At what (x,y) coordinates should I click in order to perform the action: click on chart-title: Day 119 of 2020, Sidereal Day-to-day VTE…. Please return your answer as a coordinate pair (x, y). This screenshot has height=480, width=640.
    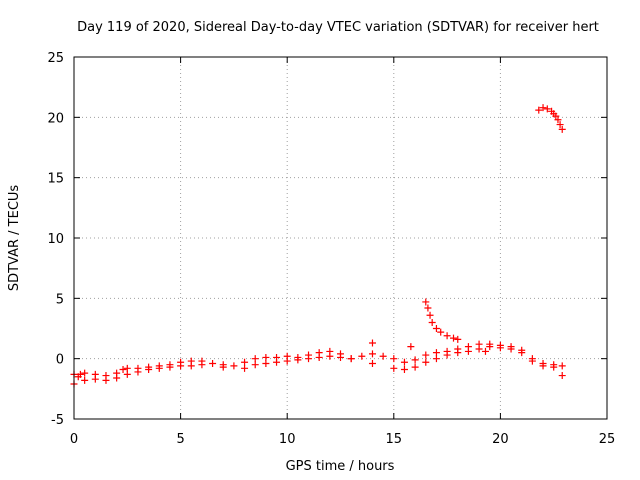
    Looking at the image, I should click on (338, 27).